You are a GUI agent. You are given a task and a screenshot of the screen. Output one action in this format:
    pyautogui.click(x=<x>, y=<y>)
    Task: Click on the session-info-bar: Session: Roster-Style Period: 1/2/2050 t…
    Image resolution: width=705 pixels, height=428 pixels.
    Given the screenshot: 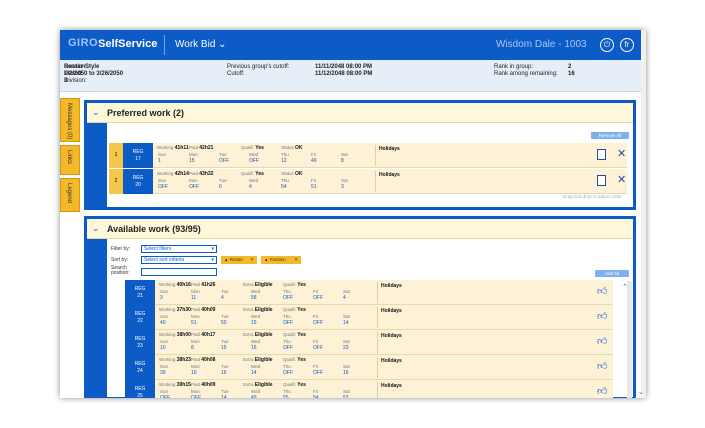 What is the action you would take?
    pyautogui.click(x=353, y=76)
    